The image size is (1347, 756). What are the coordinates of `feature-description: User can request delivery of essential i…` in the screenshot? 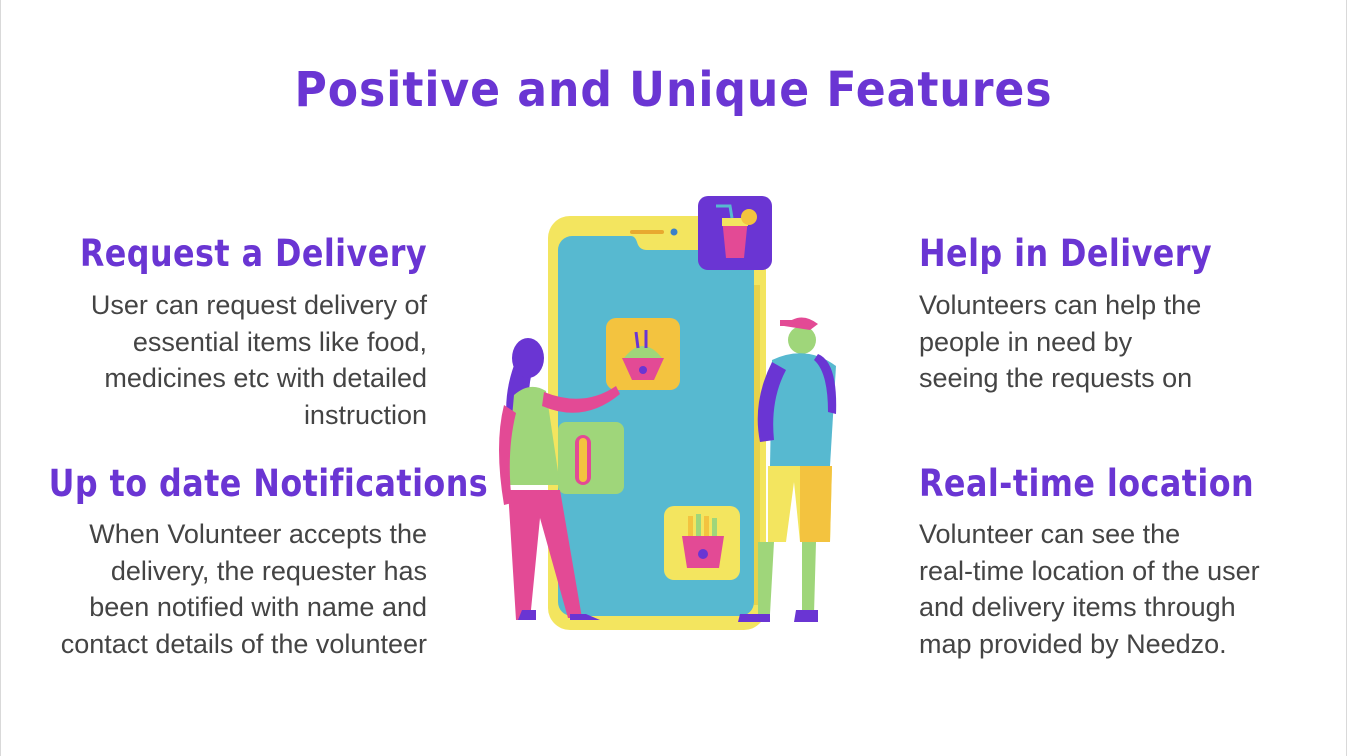 It's located at (213, 360).